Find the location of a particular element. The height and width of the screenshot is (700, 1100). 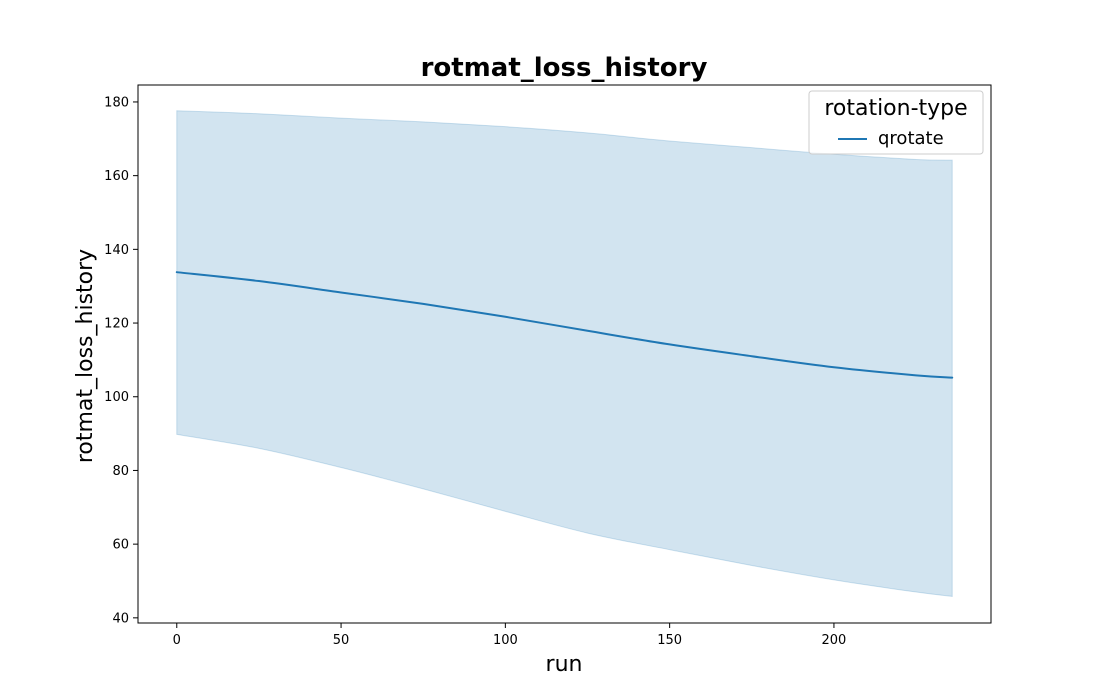

chart-title: rotmat_loss_history is located at coordinates (564, 68).